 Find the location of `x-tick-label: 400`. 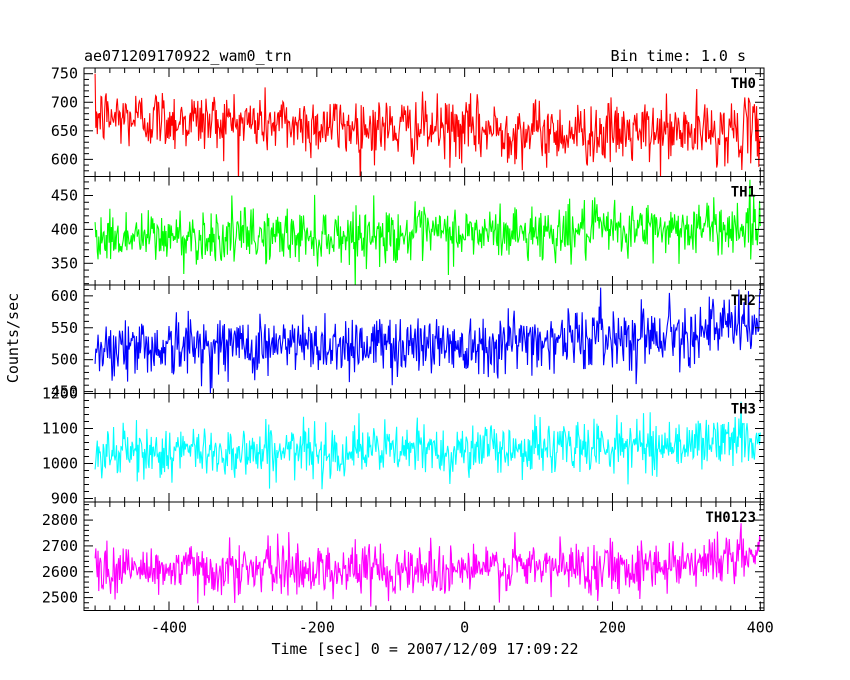

x-tick-label: 400 is located at coordinates (760, 628).